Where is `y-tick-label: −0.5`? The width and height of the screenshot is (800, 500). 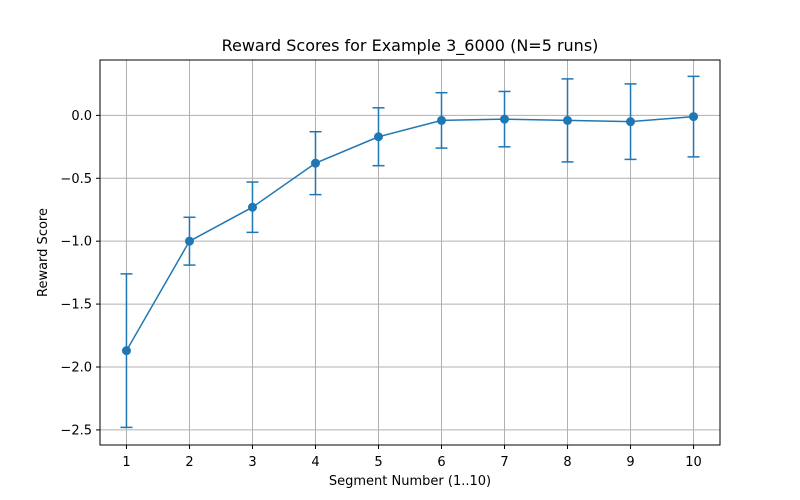
y-tick-label: −0.5 is located at coordinates (76, 179).